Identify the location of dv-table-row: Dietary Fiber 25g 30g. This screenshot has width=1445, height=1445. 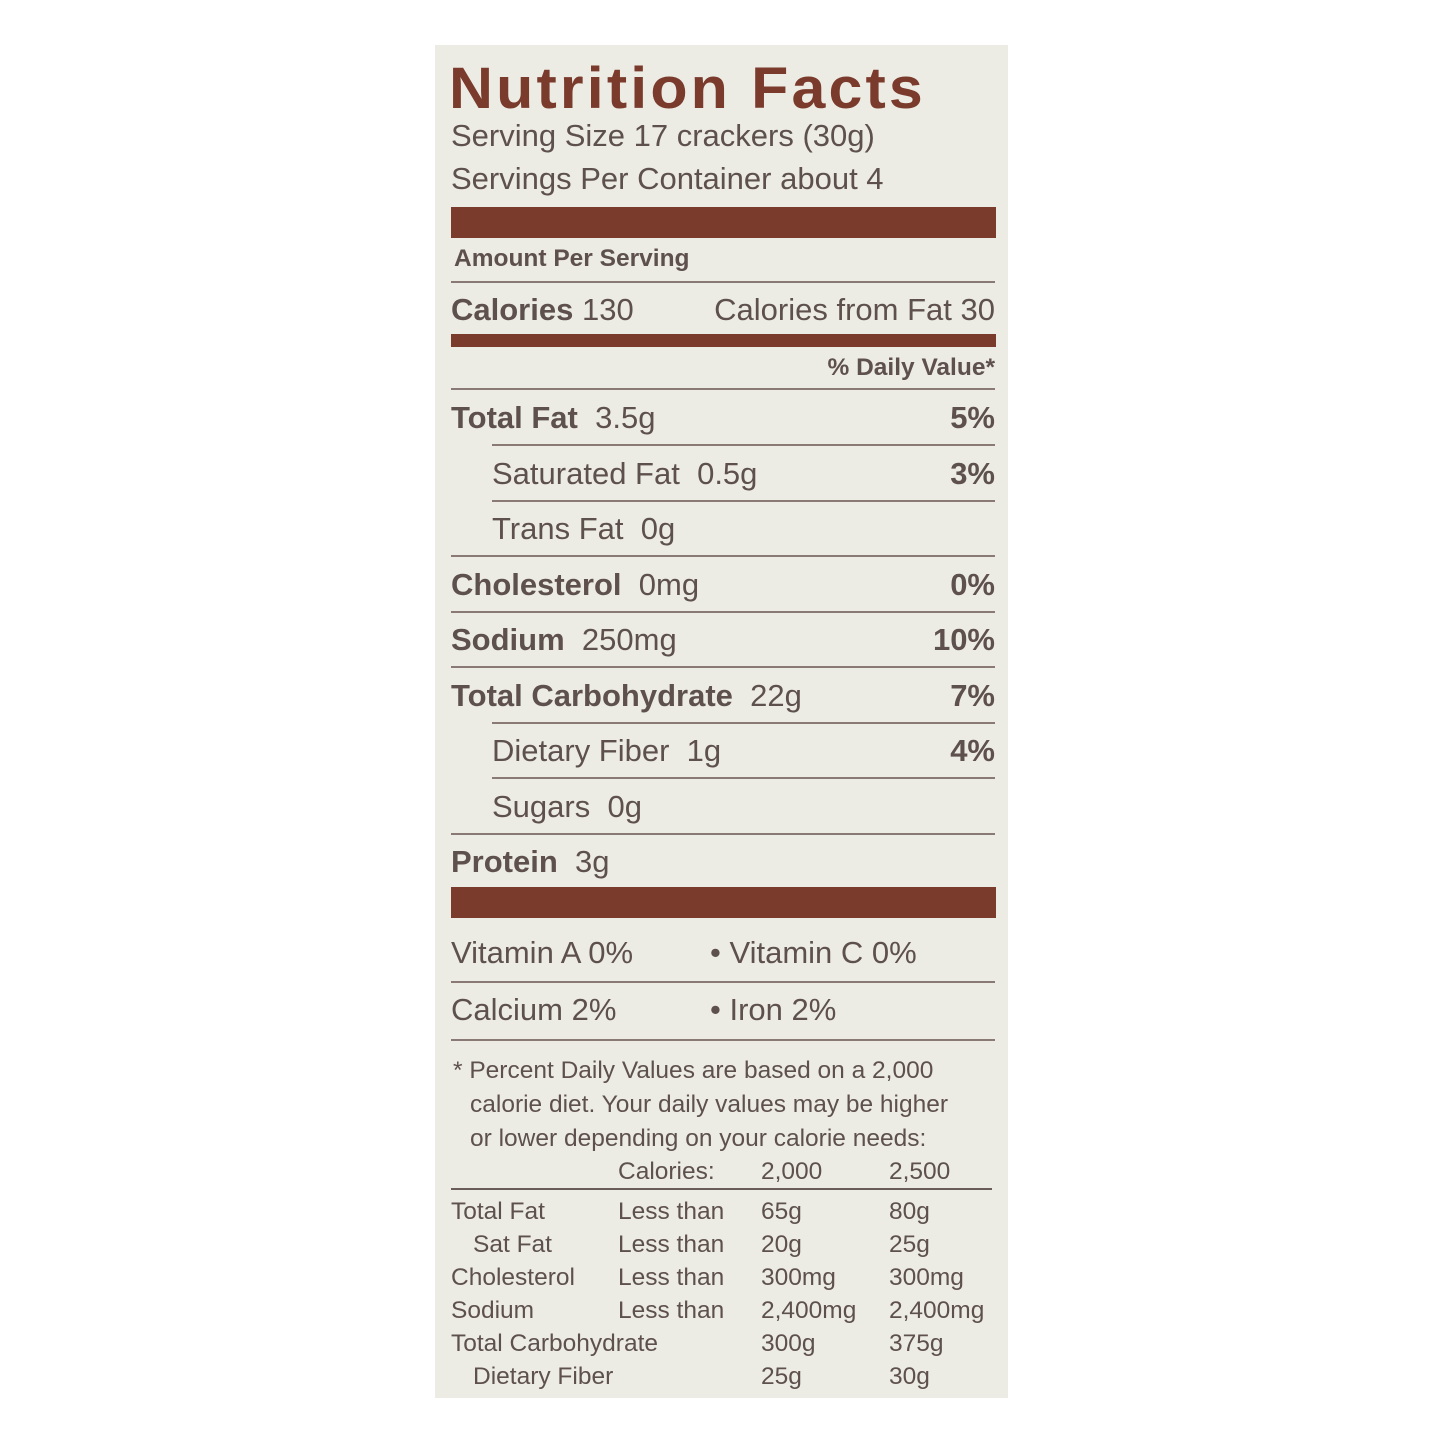
(723, 1378).